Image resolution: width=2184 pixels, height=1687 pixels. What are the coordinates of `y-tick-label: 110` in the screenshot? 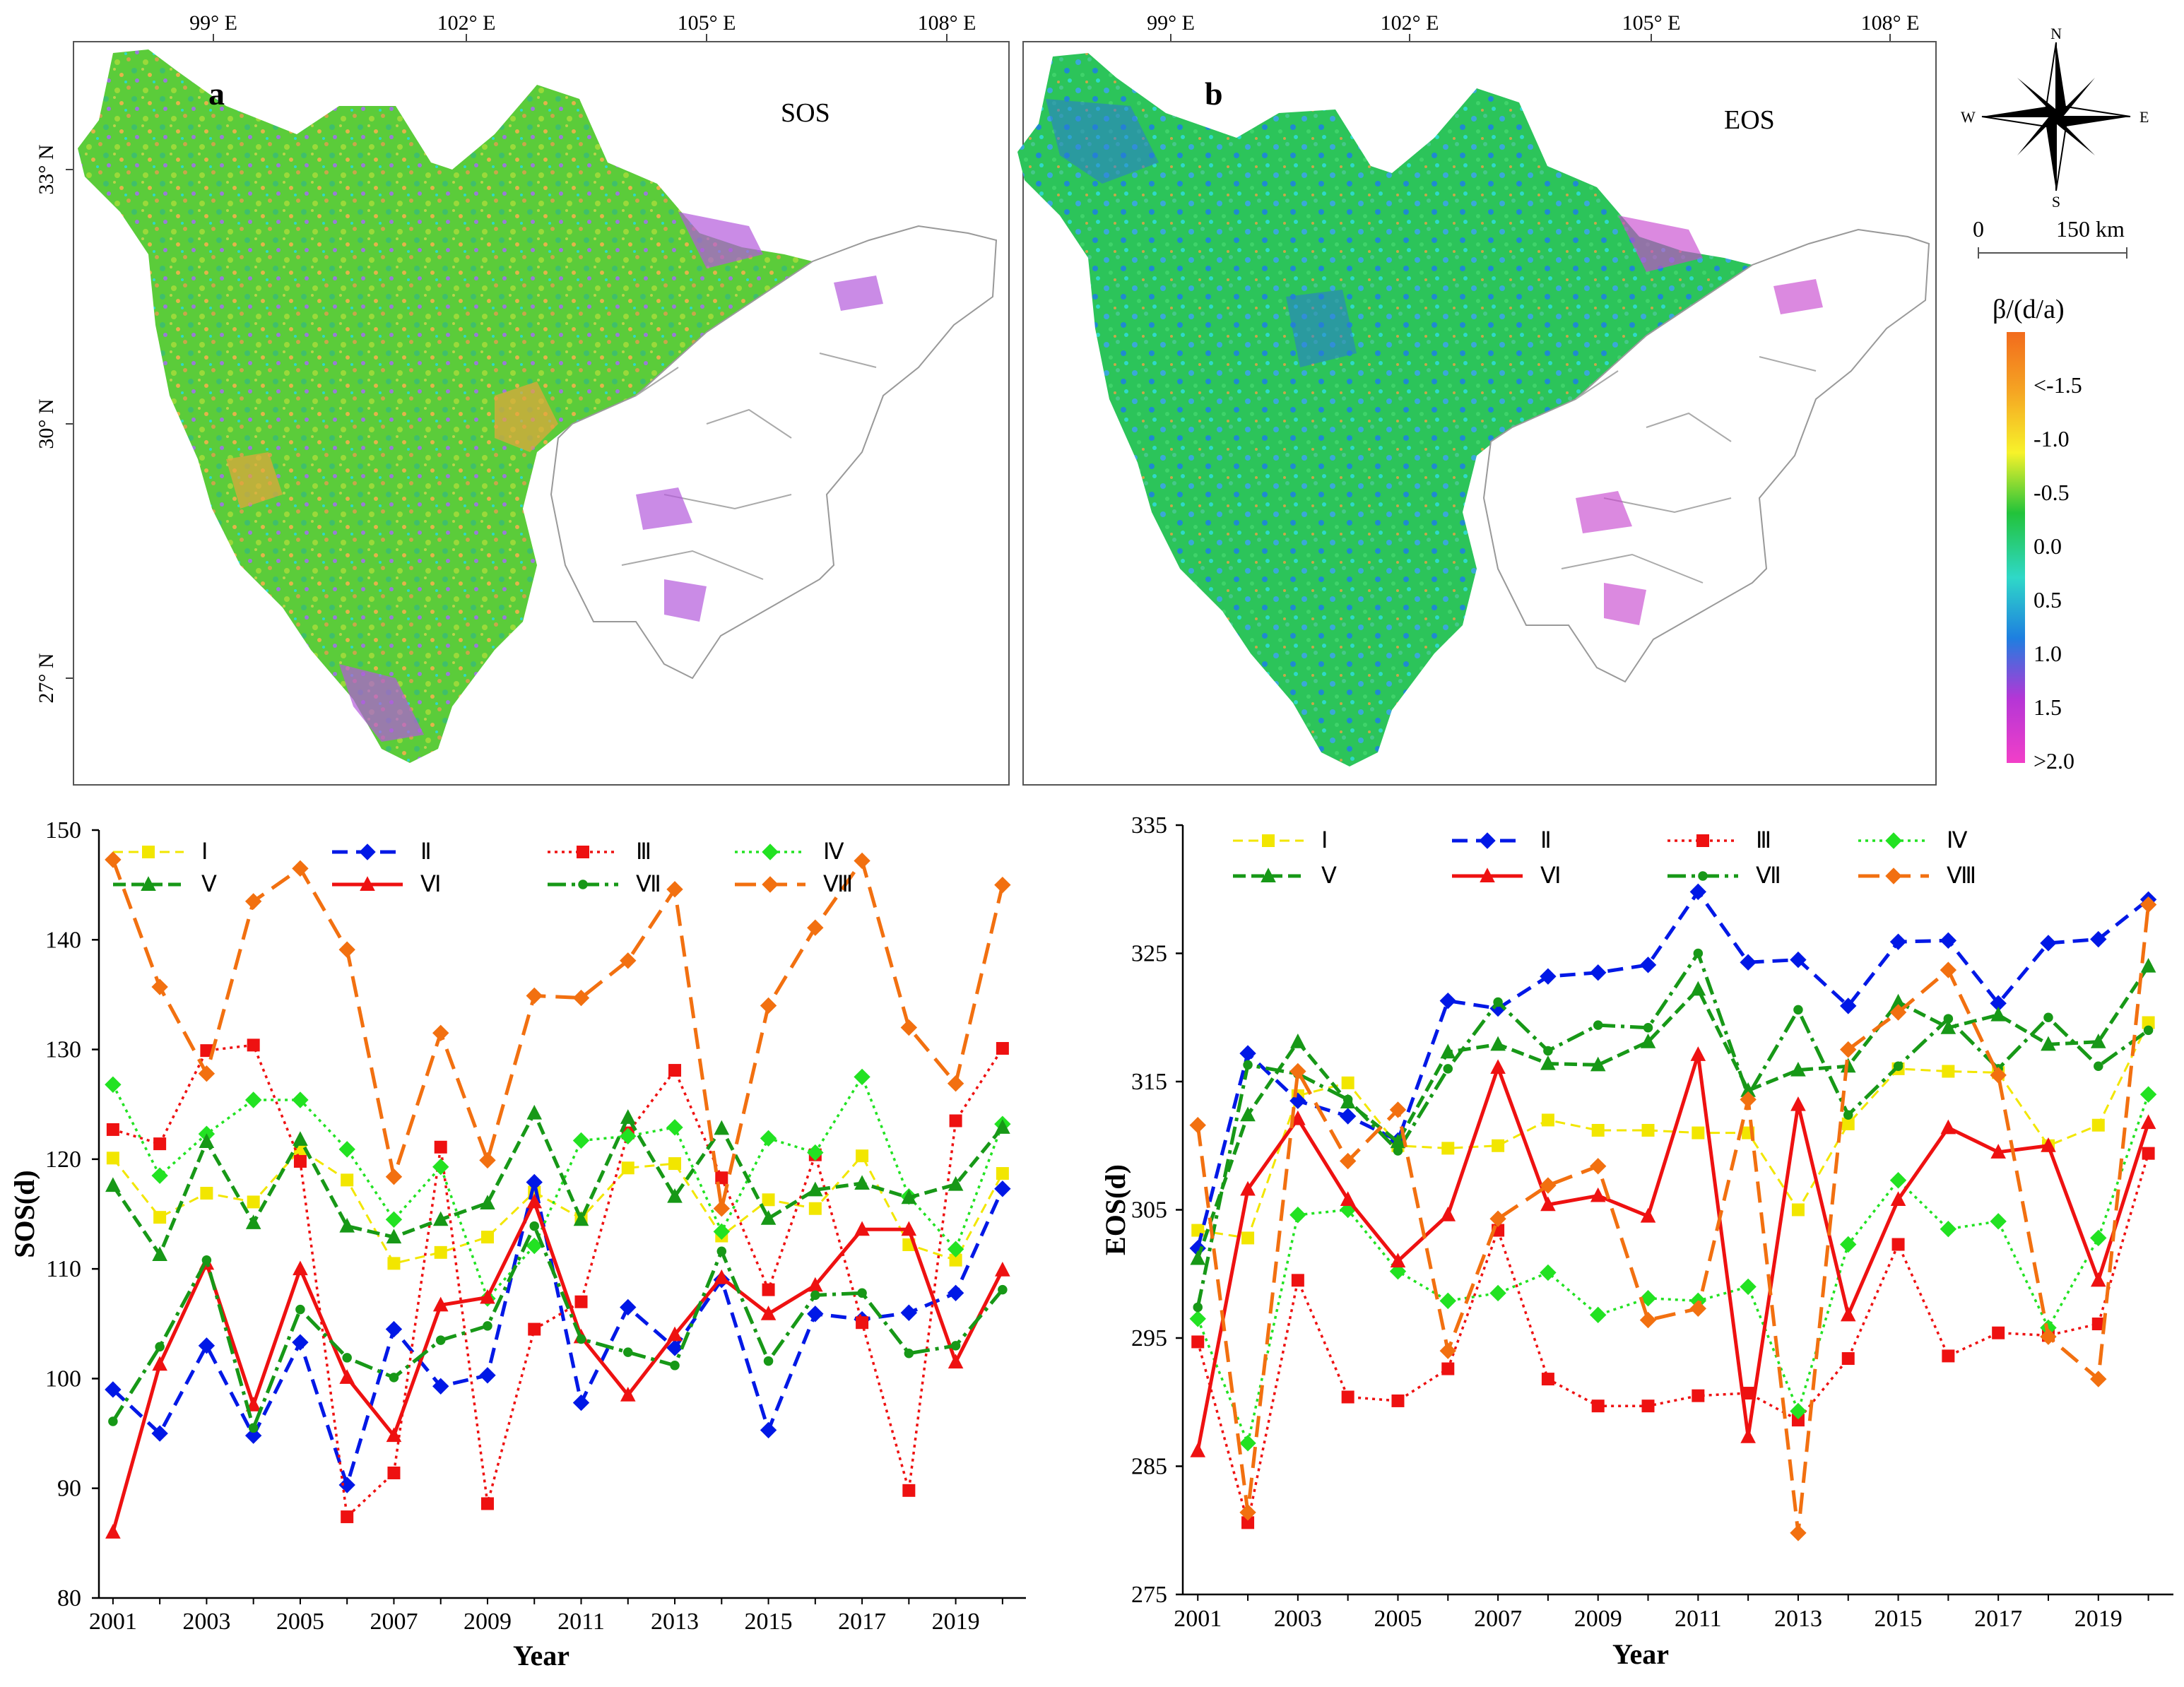 It's located at (64, 1269).